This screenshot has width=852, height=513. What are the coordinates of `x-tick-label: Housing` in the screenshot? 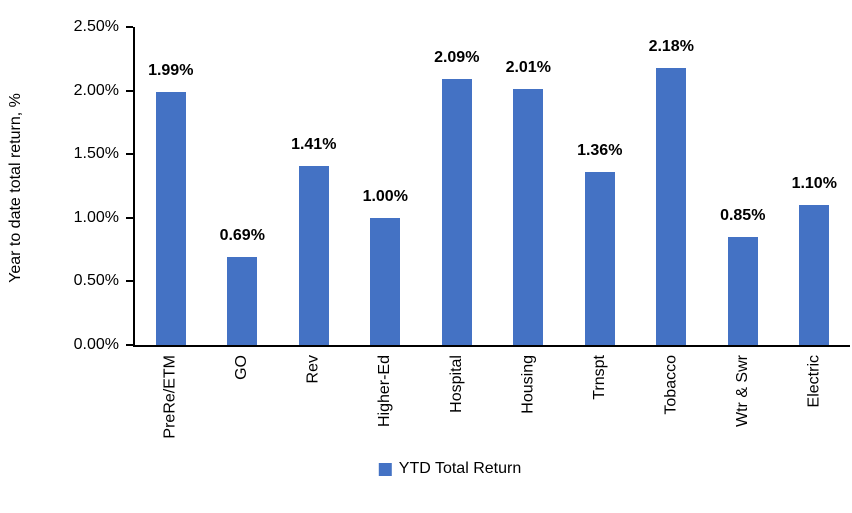 It's located at (528, 384).